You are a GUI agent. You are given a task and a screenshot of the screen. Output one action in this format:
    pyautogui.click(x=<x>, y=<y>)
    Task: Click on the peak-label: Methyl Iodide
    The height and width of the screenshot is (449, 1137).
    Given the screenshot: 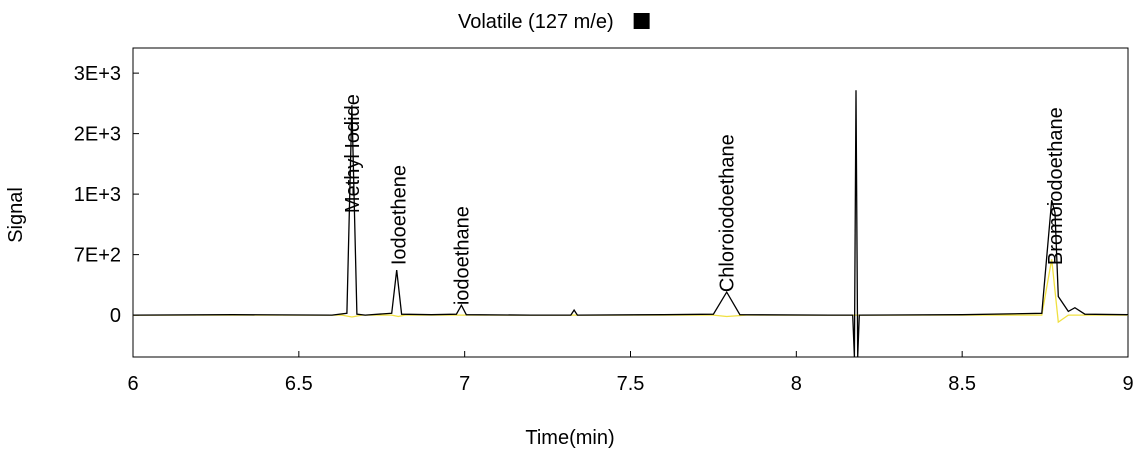 What is the action you would take?
    pyautogui.click(x=353, y=153)
    